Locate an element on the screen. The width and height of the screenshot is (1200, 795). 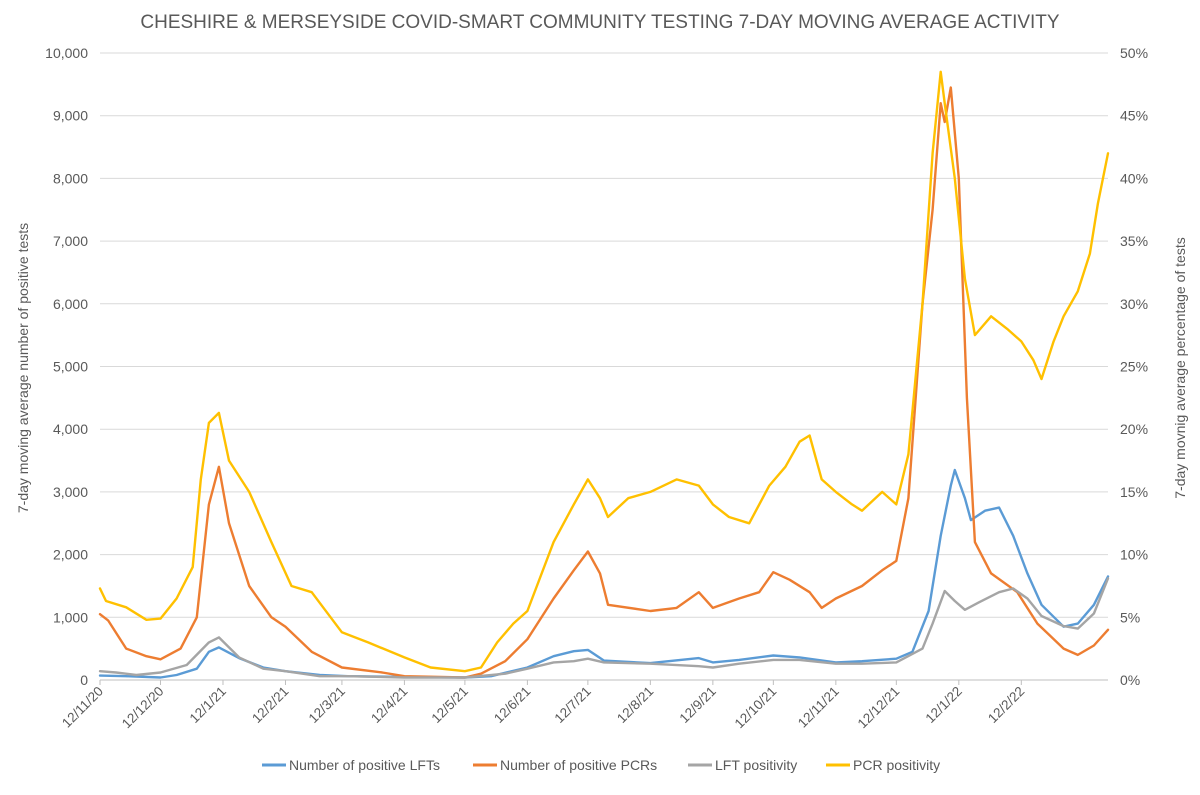
right-axis-ticks: 0% 5% 10% 15% 20% 25% 30% 35% 40% 45% 50% is located at coordinates (1134, 366).